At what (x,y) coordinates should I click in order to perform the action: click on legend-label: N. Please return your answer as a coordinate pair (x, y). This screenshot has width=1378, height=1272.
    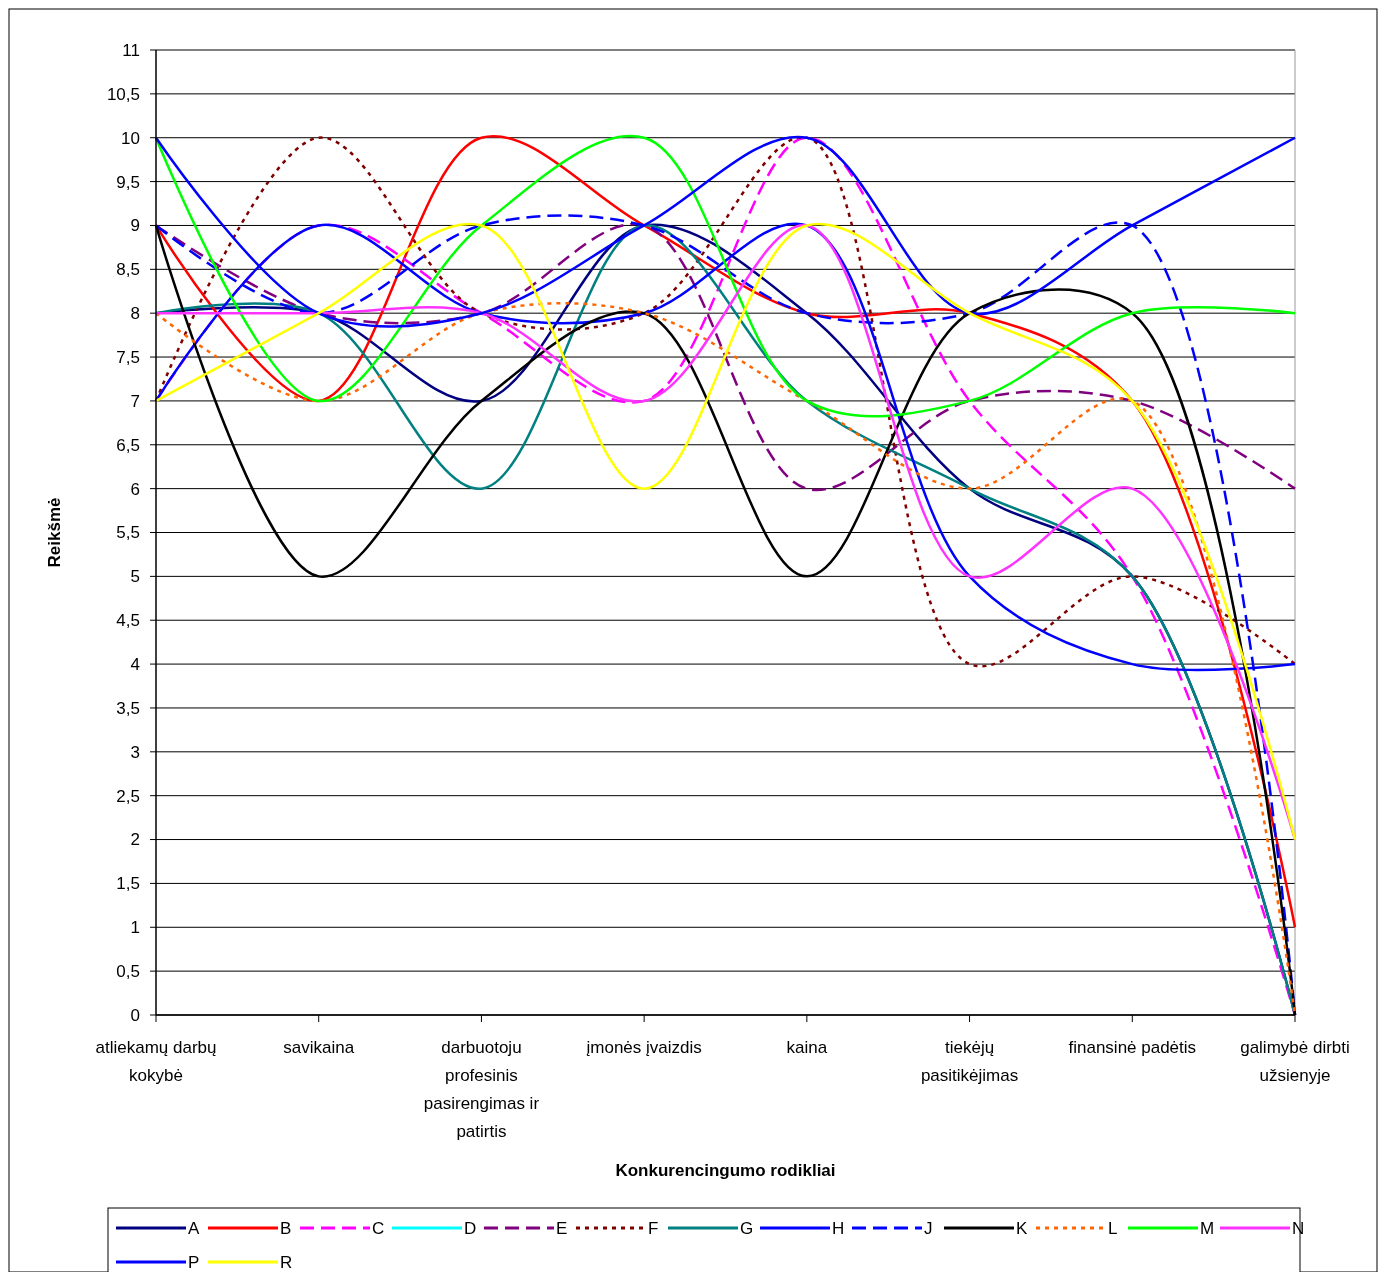
    Looking at the image, I should click on (1298, 1228).